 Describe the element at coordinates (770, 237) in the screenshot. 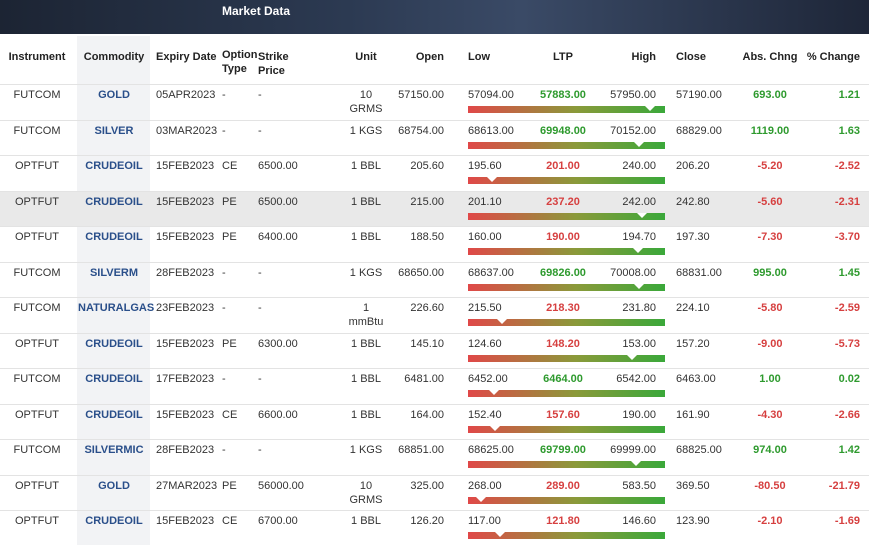

I see `abs-change: -7.30` at that location.